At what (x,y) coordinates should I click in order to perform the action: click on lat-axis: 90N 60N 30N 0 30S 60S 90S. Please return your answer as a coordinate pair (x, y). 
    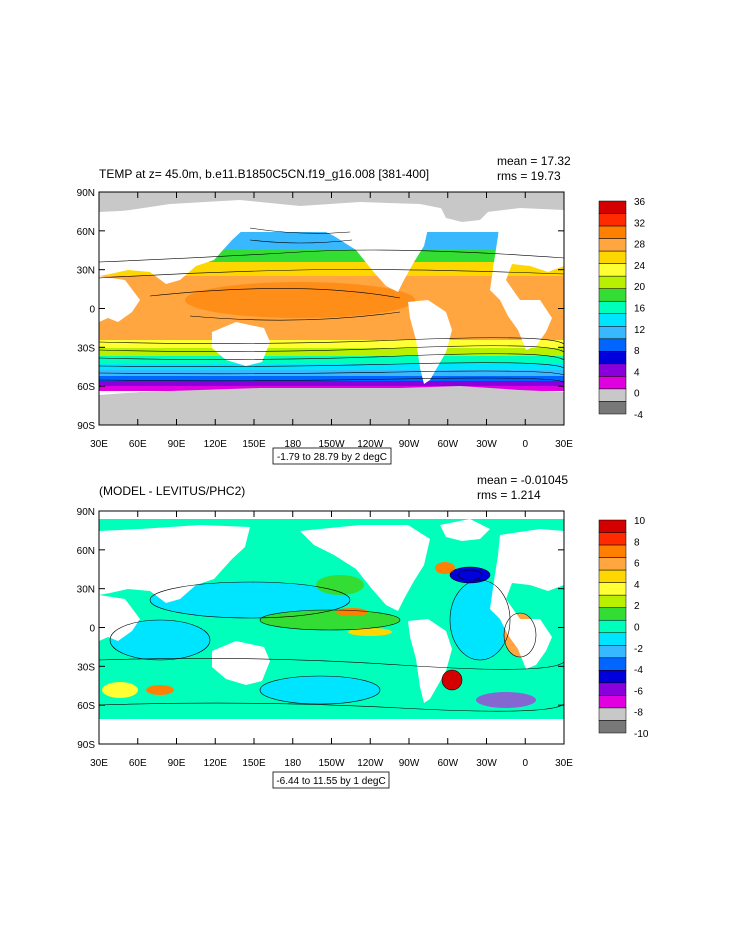
    Looking at the image, I should click on (86, 310).